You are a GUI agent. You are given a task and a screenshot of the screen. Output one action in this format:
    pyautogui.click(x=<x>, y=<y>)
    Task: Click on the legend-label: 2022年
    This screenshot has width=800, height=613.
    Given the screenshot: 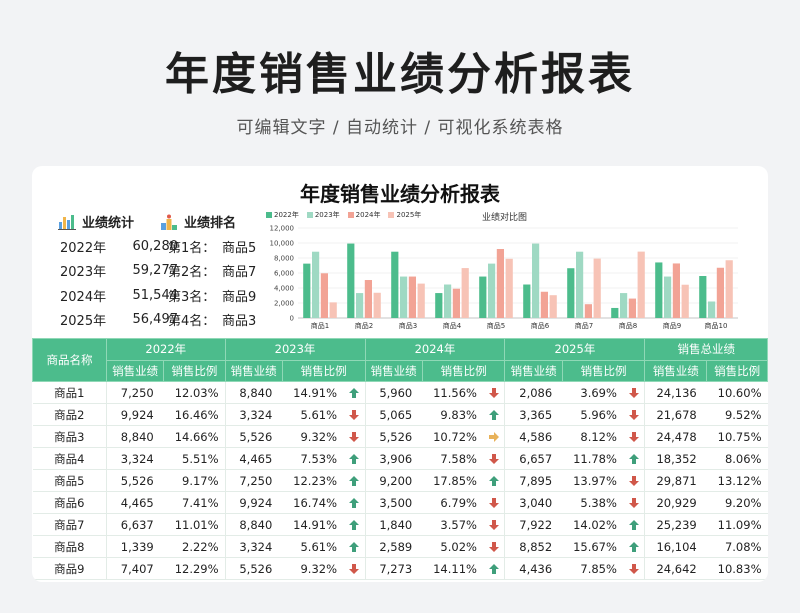 What is the action you would take?
    pyautogui.click(x=286, y=215)
    